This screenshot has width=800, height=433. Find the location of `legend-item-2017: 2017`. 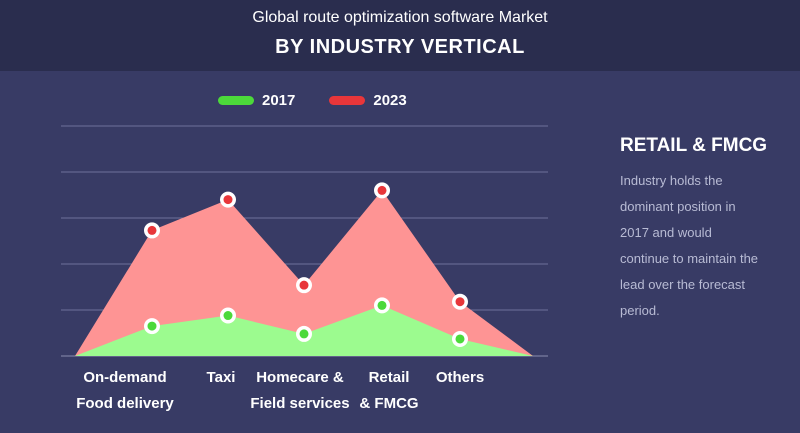

legend-item-2017: 2017 is located at coordinates (256, 100).